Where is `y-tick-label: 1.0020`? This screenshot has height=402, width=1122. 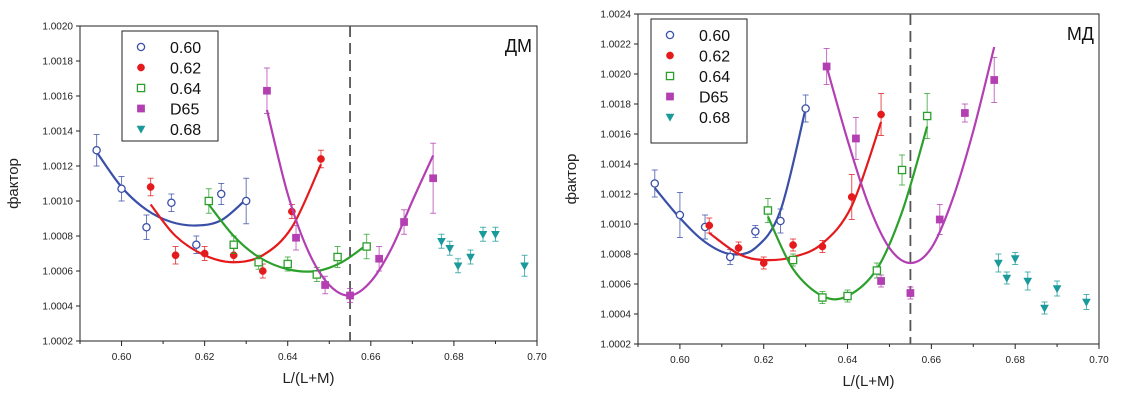 y-tick-label: 1.0020 is located at coordinates (615, 75).